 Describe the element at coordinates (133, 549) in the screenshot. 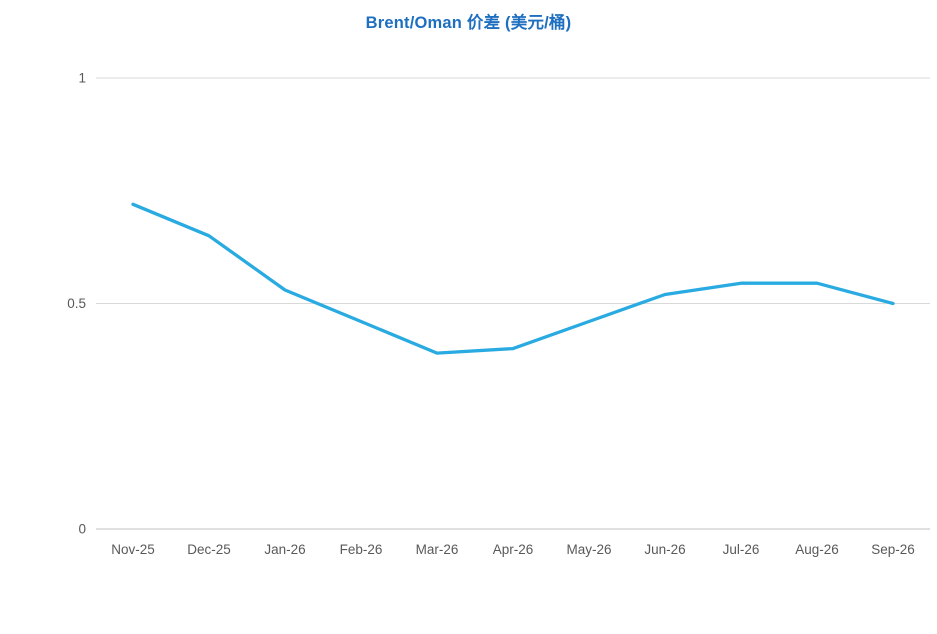

I see `x-tick-label: Nov-25` at that location.